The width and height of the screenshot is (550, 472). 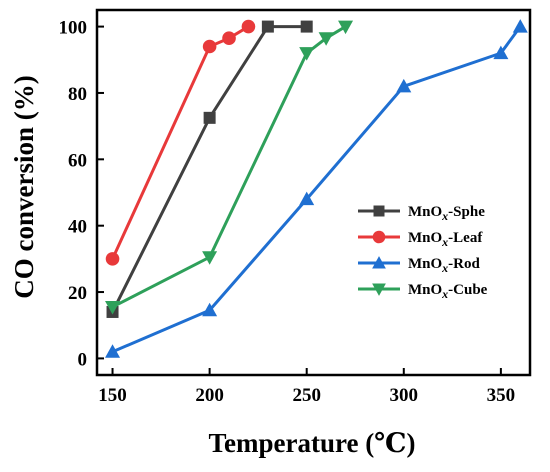 What do you see at coordinates (77, 94) in the screenshot?
I see `y-tick-label: 80` at bounding box center [77, 94].